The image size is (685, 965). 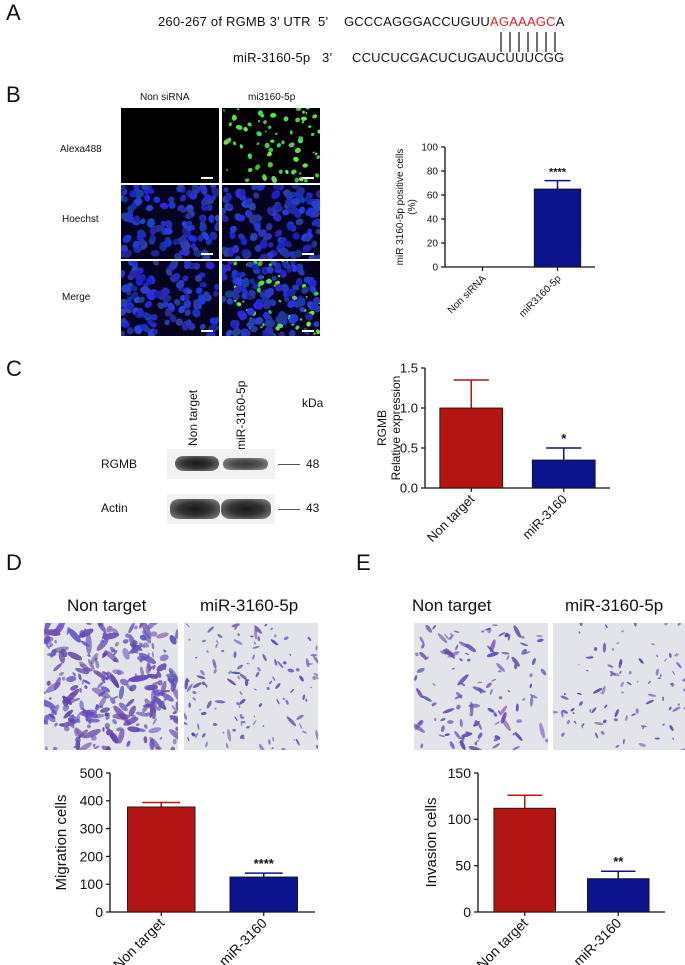 I want to click on utr-sequence: GCCCAGGGACCUGUUAGAAAGCA, so click(x=454, y=21).